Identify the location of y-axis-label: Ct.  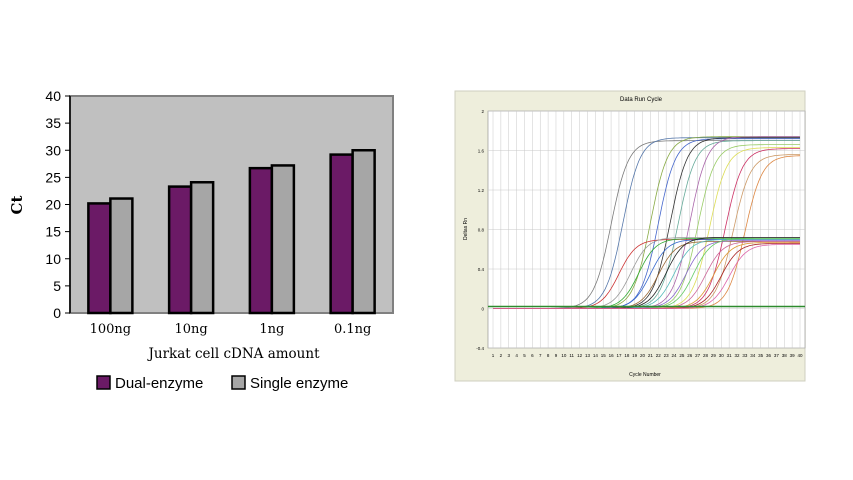
(17, 204).